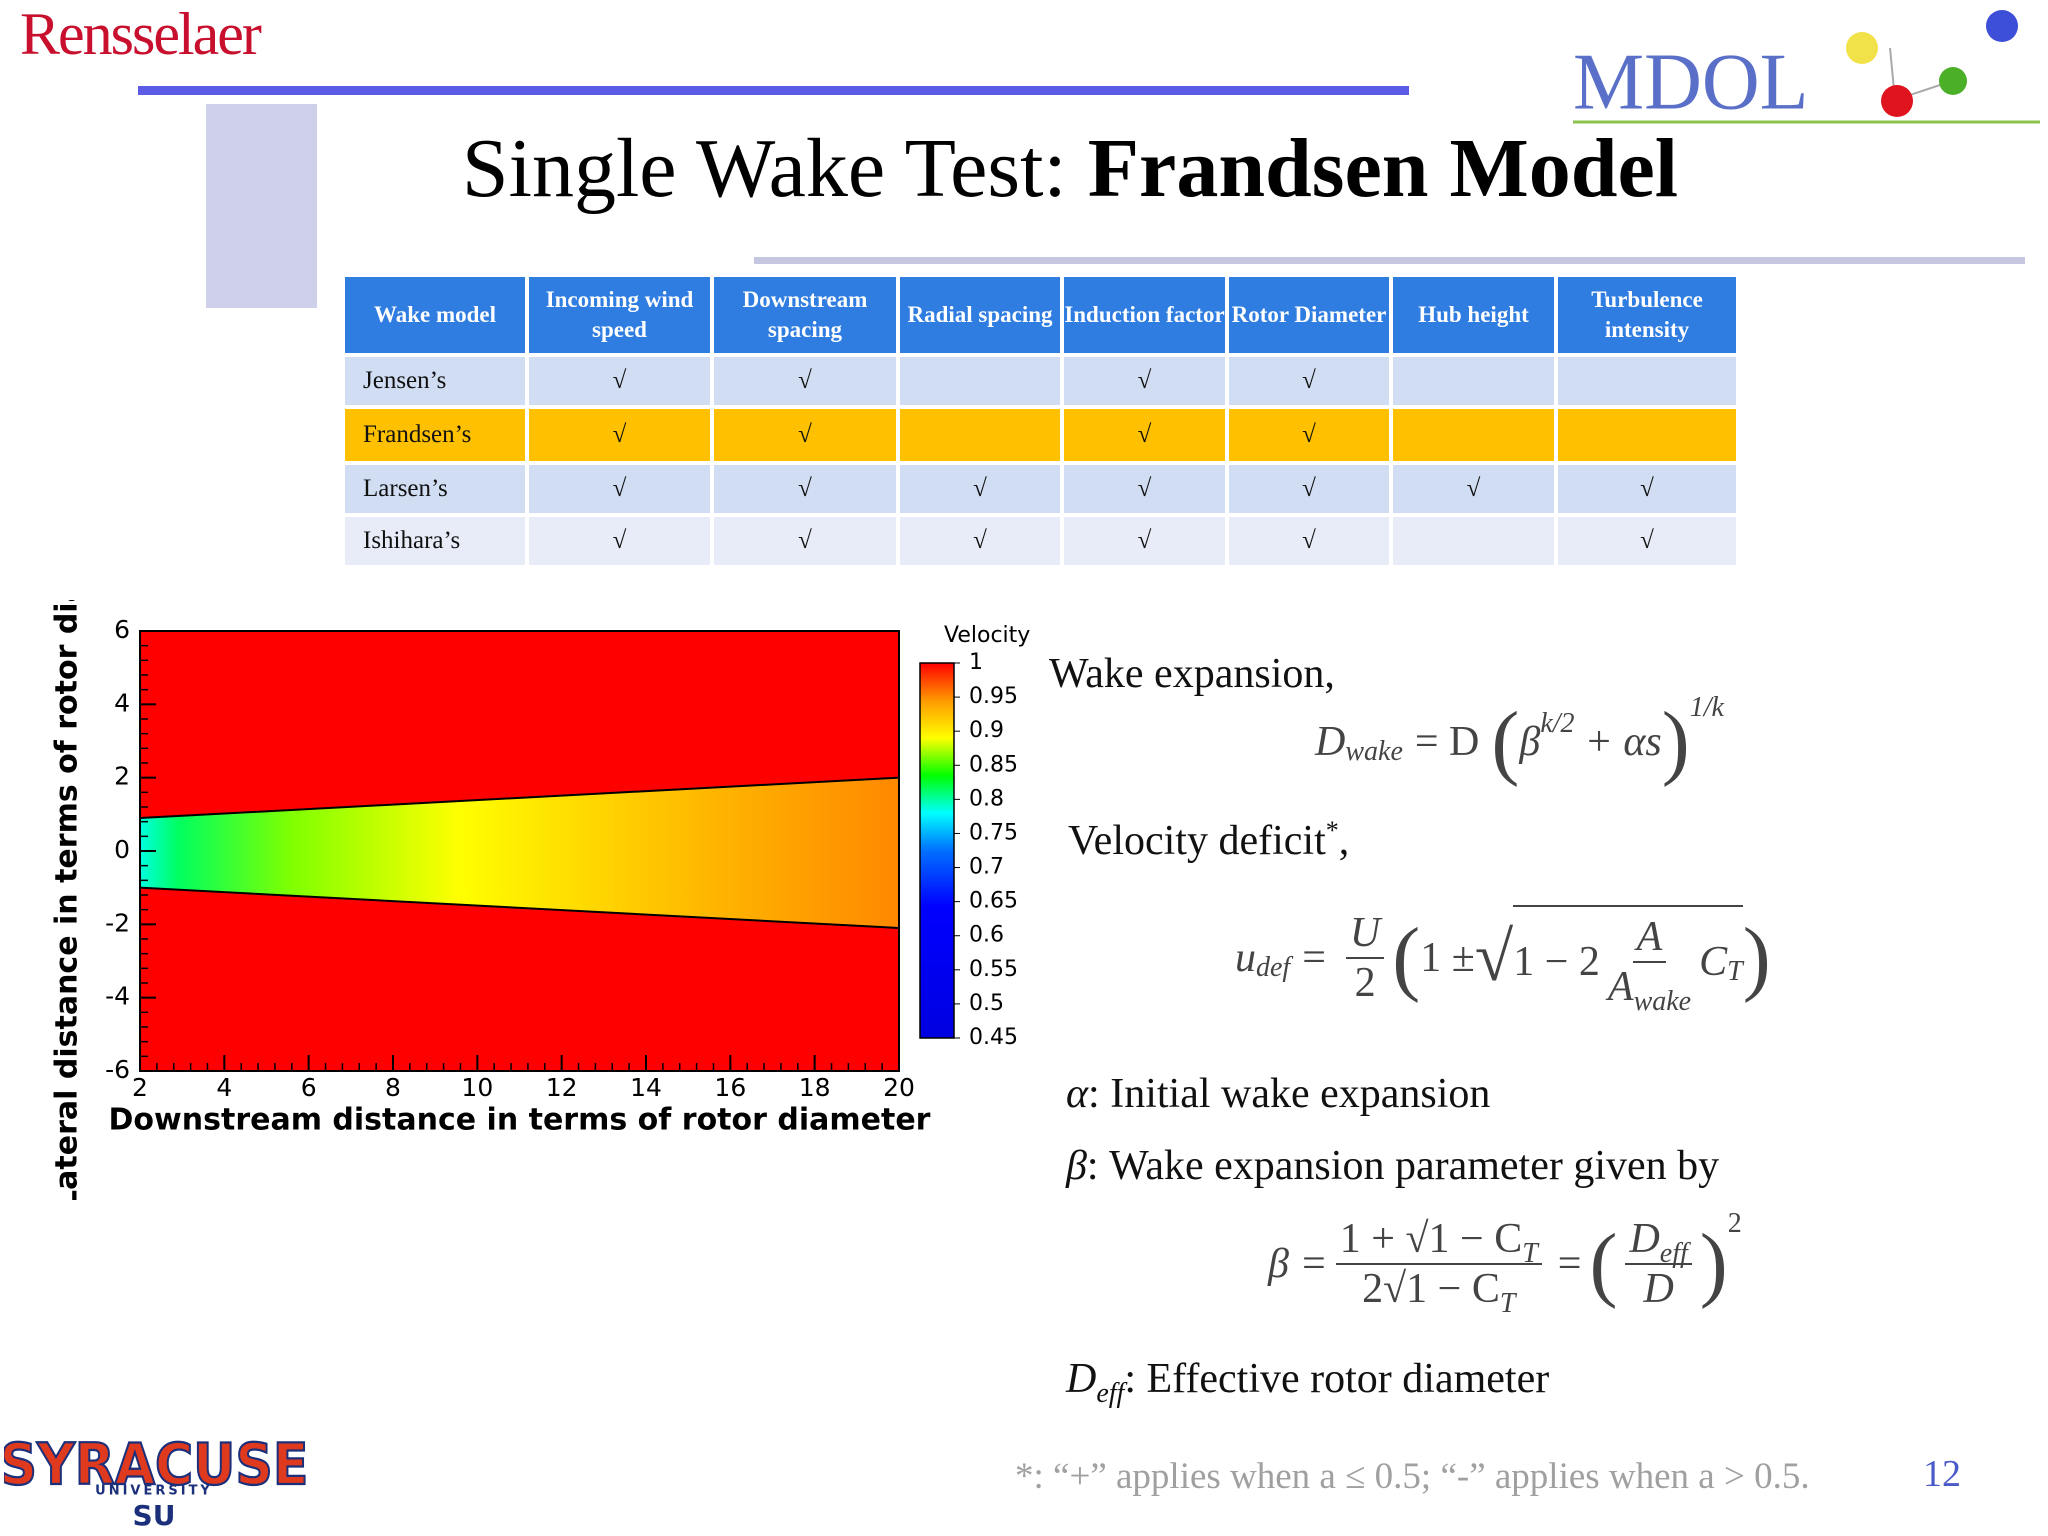  I want to click on eq-sub: wake, so click(1374, 751).